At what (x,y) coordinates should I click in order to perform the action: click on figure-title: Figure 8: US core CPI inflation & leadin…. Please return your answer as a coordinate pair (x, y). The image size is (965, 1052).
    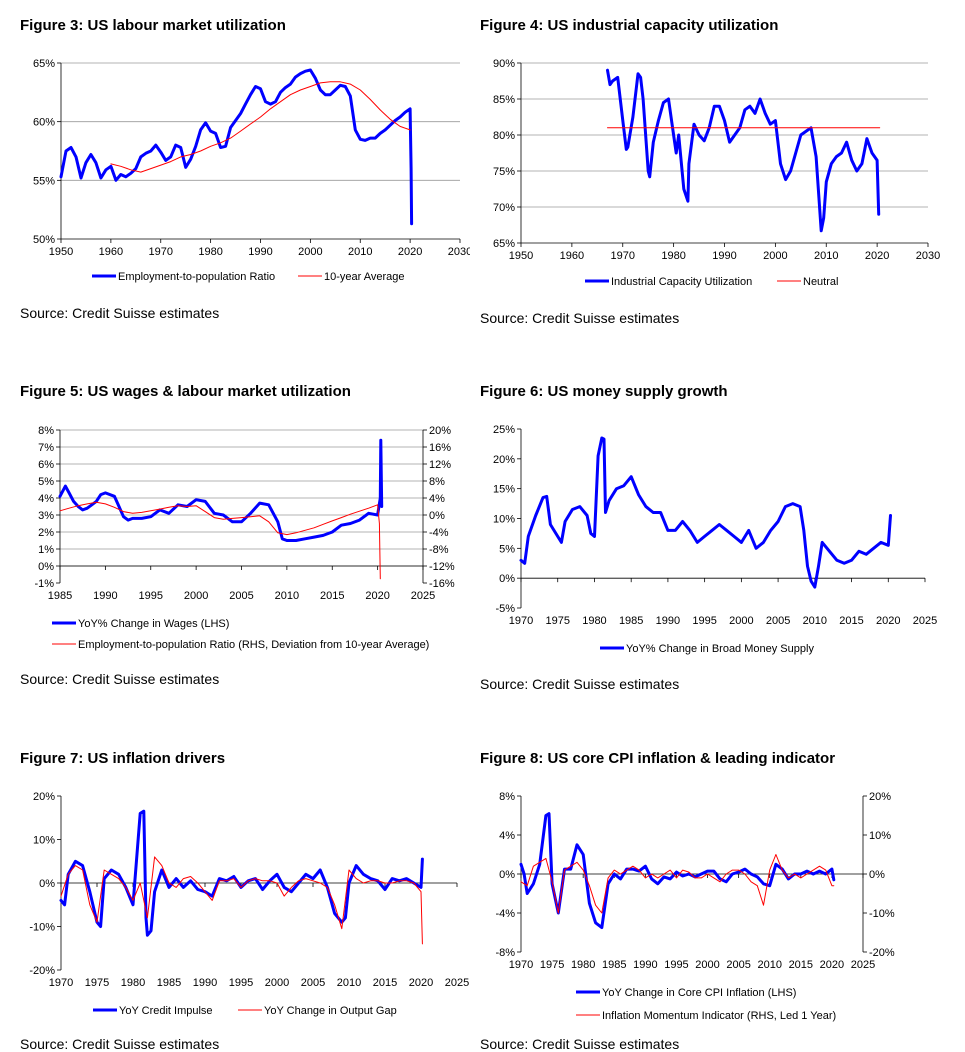
    Looking at the image, I should click on (658, 758).